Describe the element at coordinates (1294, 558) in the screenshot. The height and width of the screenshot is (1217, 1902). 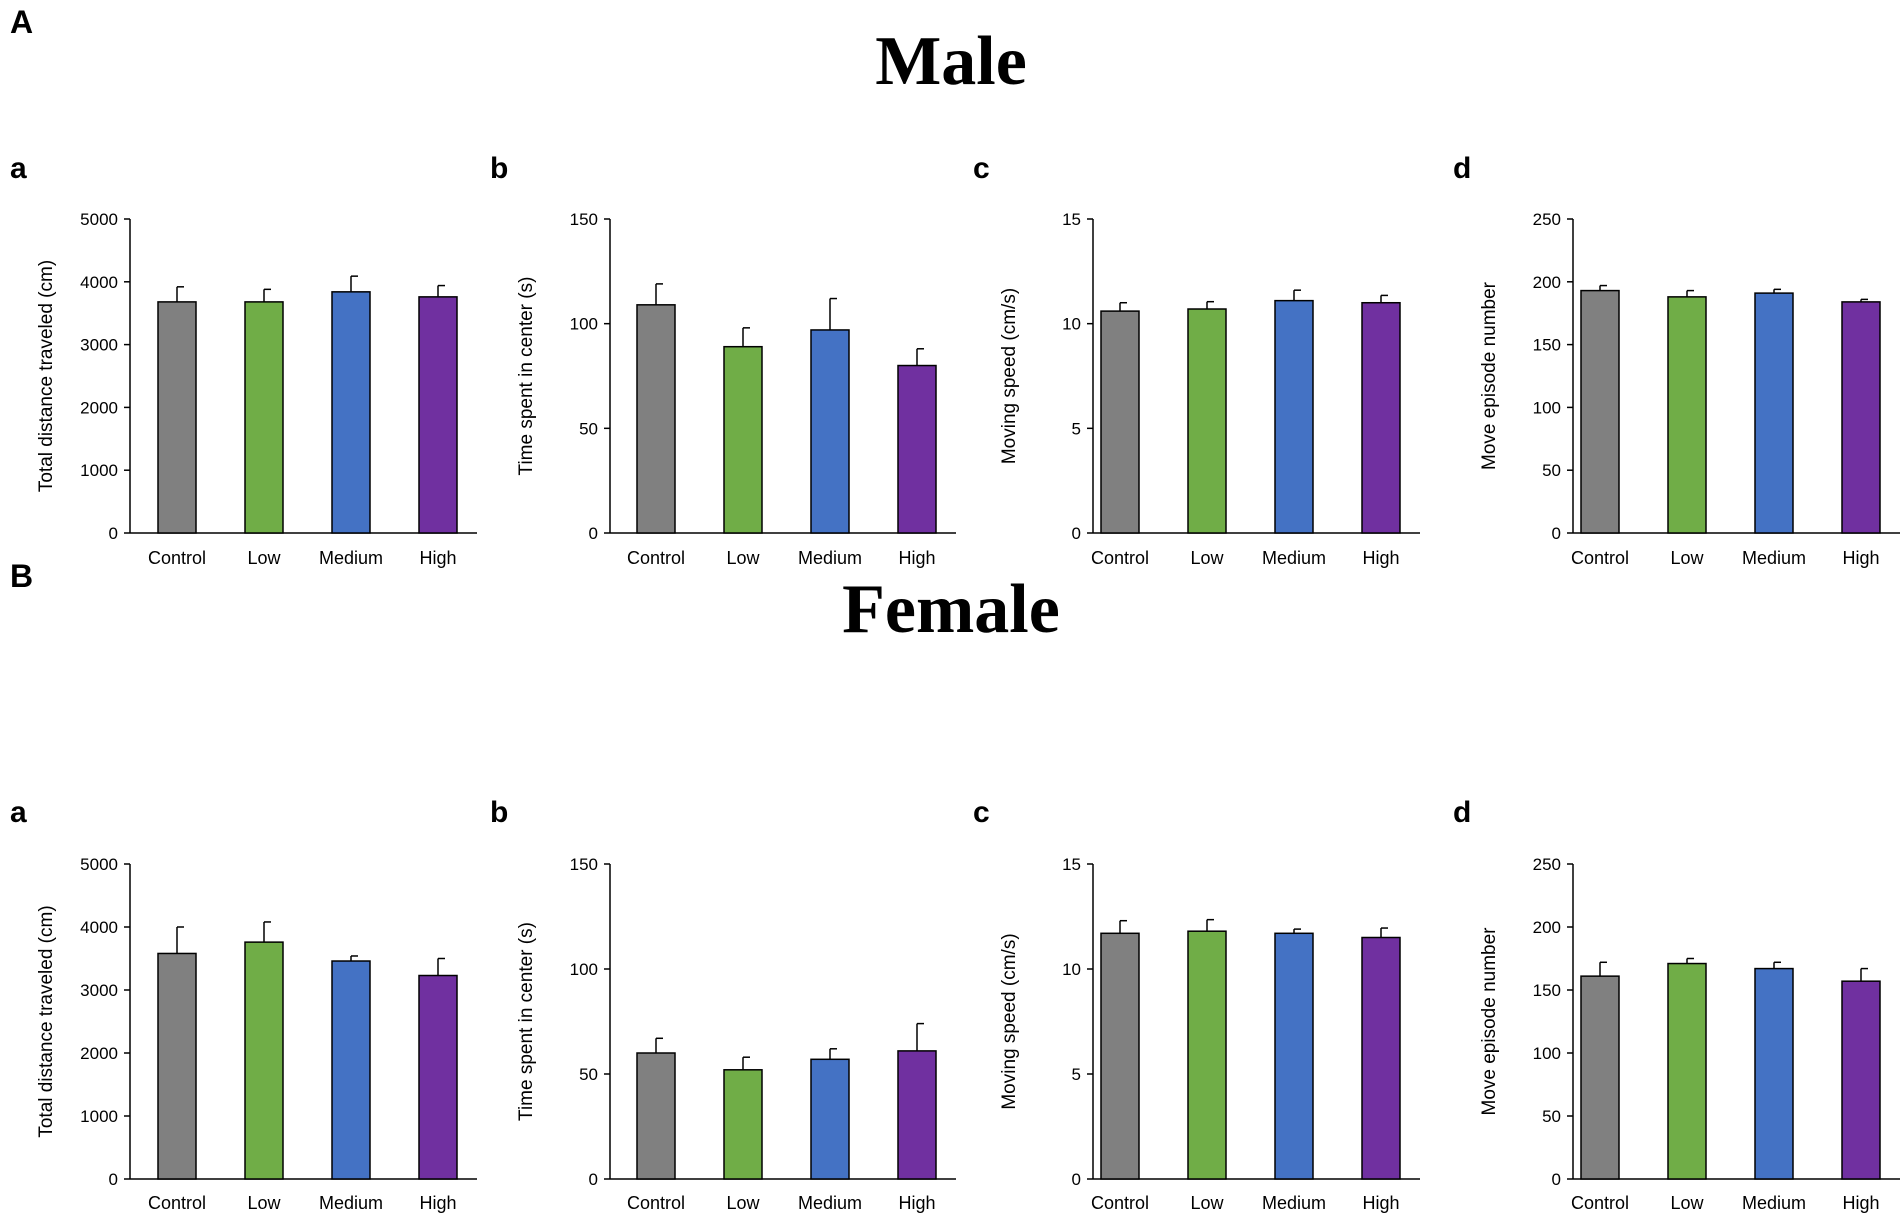
I see `x-tick-label-male-c-medium: Medium` at that location.